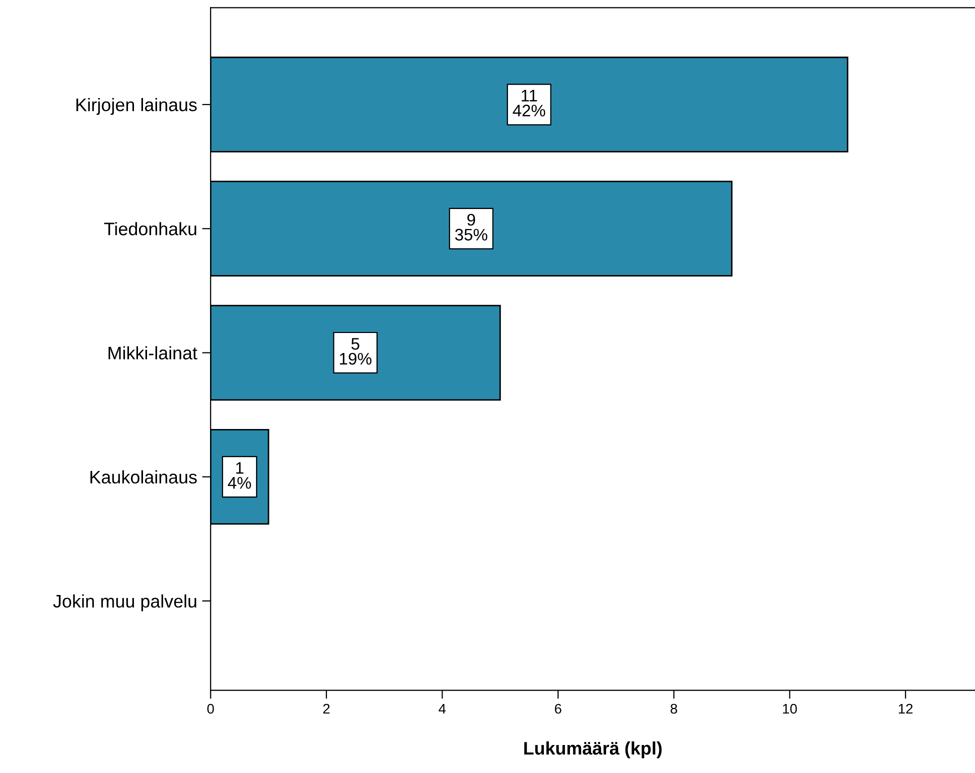 The height and width of the screenshot is (773, 975). Describe the element at coordinates (529, 103) in the screenshot. I see `data-label: 11 42%` at that location.